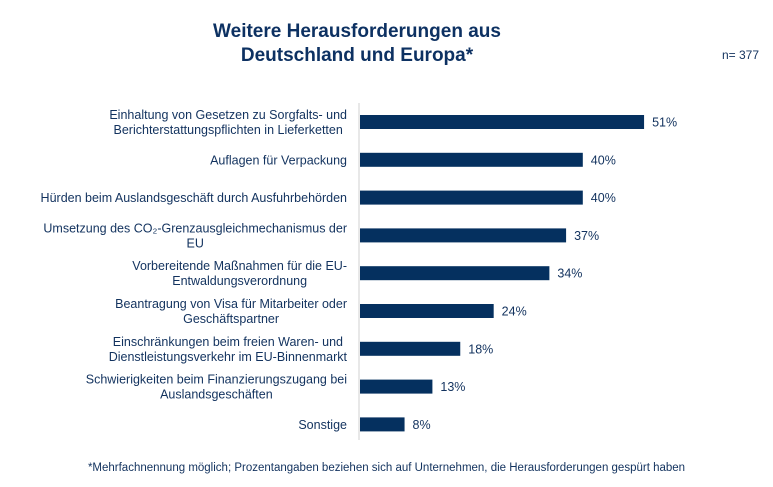 The image size is (773, 487). I want to click on category-label-line: Geschäftspartner, so click(231, 319).